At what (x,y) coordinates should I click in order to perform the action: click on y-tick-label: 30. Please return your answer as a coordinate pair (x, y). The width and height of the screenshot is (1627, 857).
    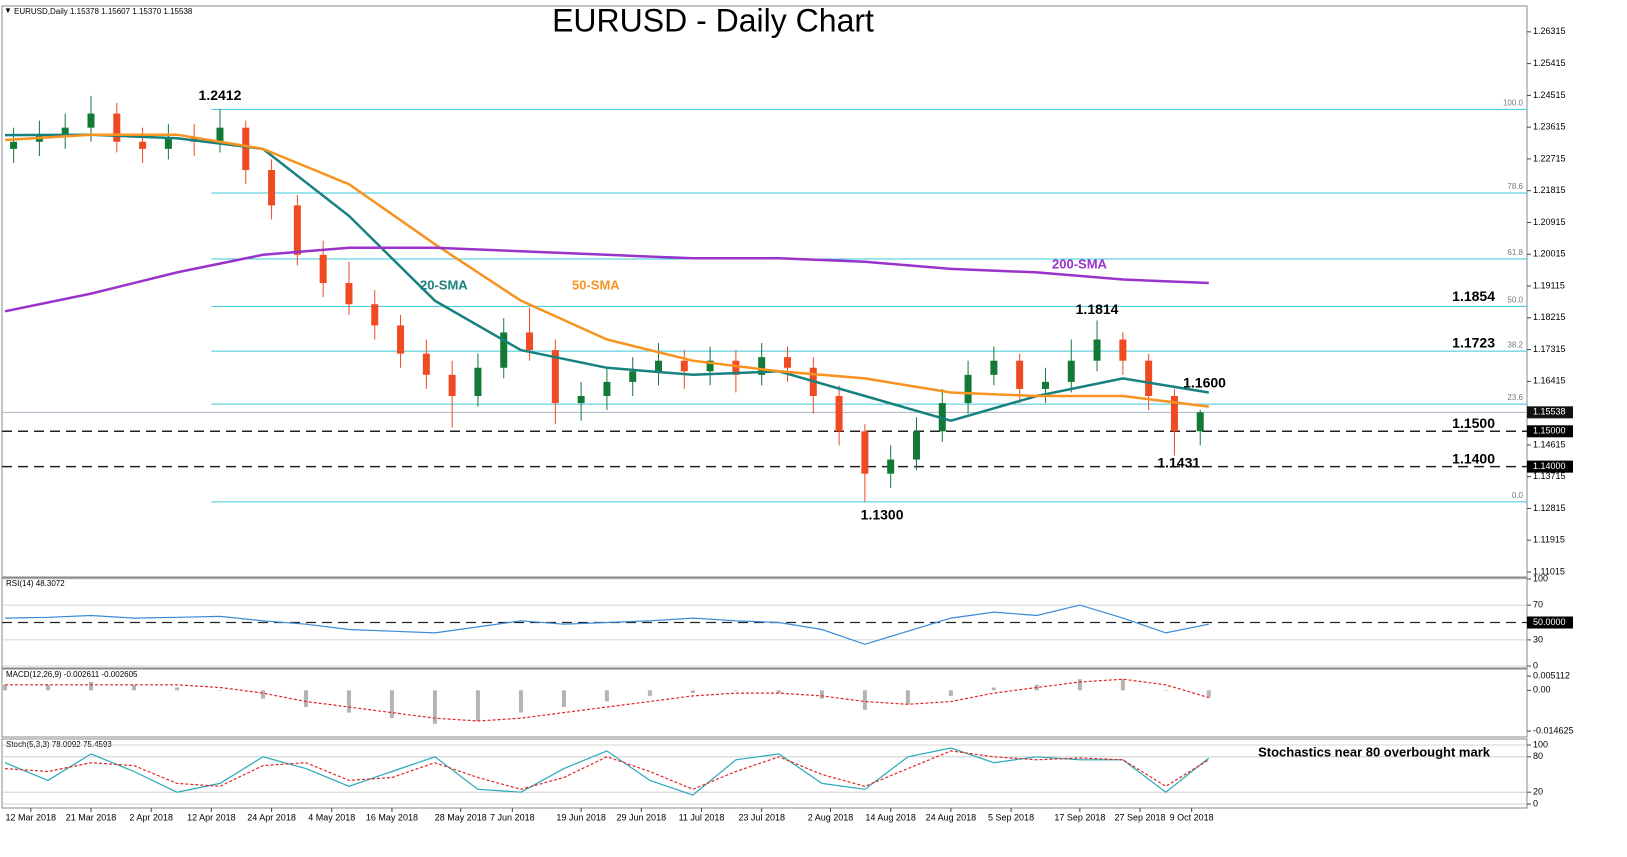
    Looking at the image, I should click on (1538, 639).